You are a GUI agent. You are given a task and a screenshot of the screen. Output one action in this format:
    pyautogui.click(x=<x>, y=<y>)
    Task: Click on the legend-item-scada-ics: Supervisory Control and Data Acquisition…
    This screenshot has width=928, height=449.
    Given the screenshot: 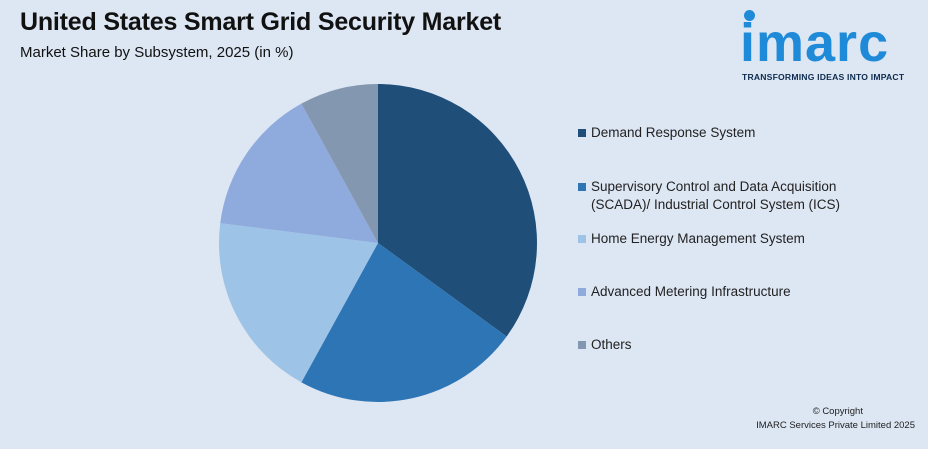 What is the action you would take?
    pyautogui.click(x=748, y=196)
    